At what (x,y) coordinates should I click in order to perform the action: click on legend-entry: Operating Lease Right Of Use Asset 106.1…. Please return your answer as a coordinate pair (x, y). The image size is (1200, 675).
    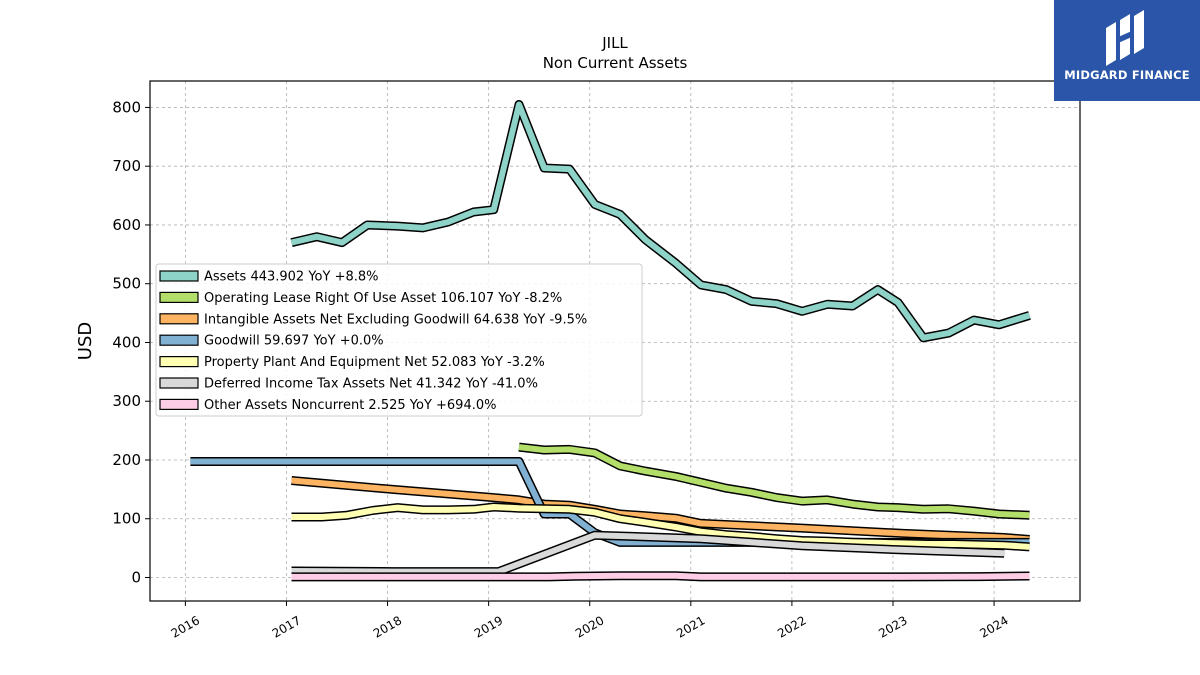
    Looking at the image, I should click on (383, 298).